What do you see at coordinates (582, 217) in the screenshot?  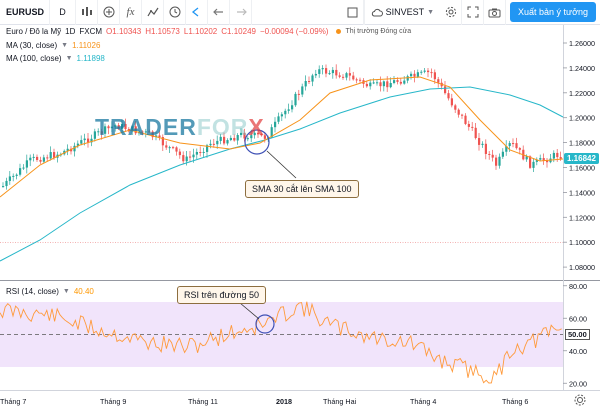 I see `price-tick-label: 1.12000` at bounding box center [582, 217].